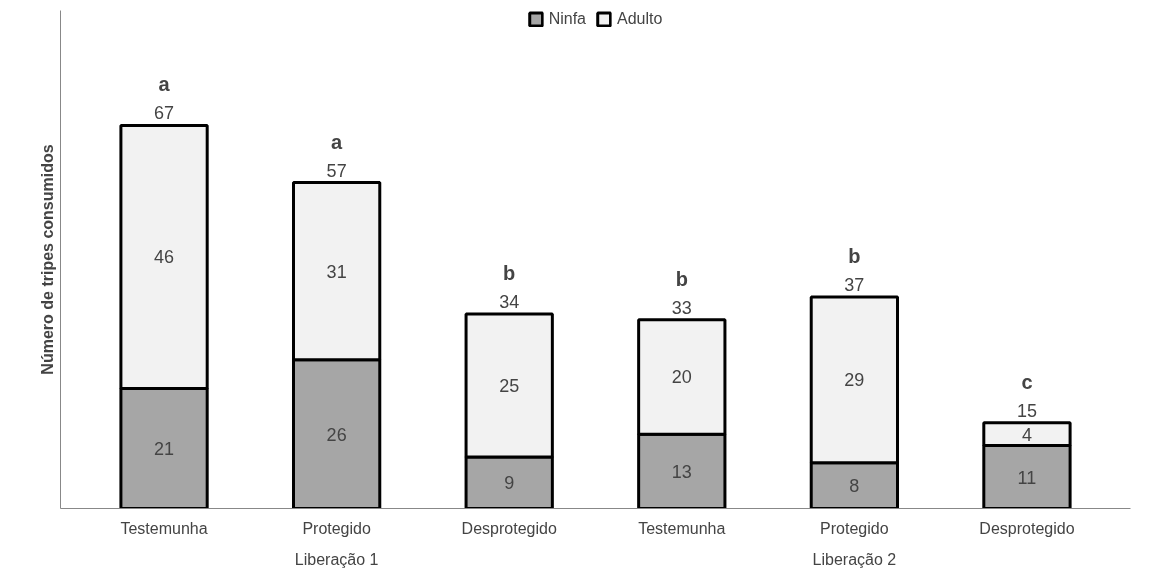  Describe the element at coordinates (164, 113) in the screenshot. I see `total-label: 67` at that location.